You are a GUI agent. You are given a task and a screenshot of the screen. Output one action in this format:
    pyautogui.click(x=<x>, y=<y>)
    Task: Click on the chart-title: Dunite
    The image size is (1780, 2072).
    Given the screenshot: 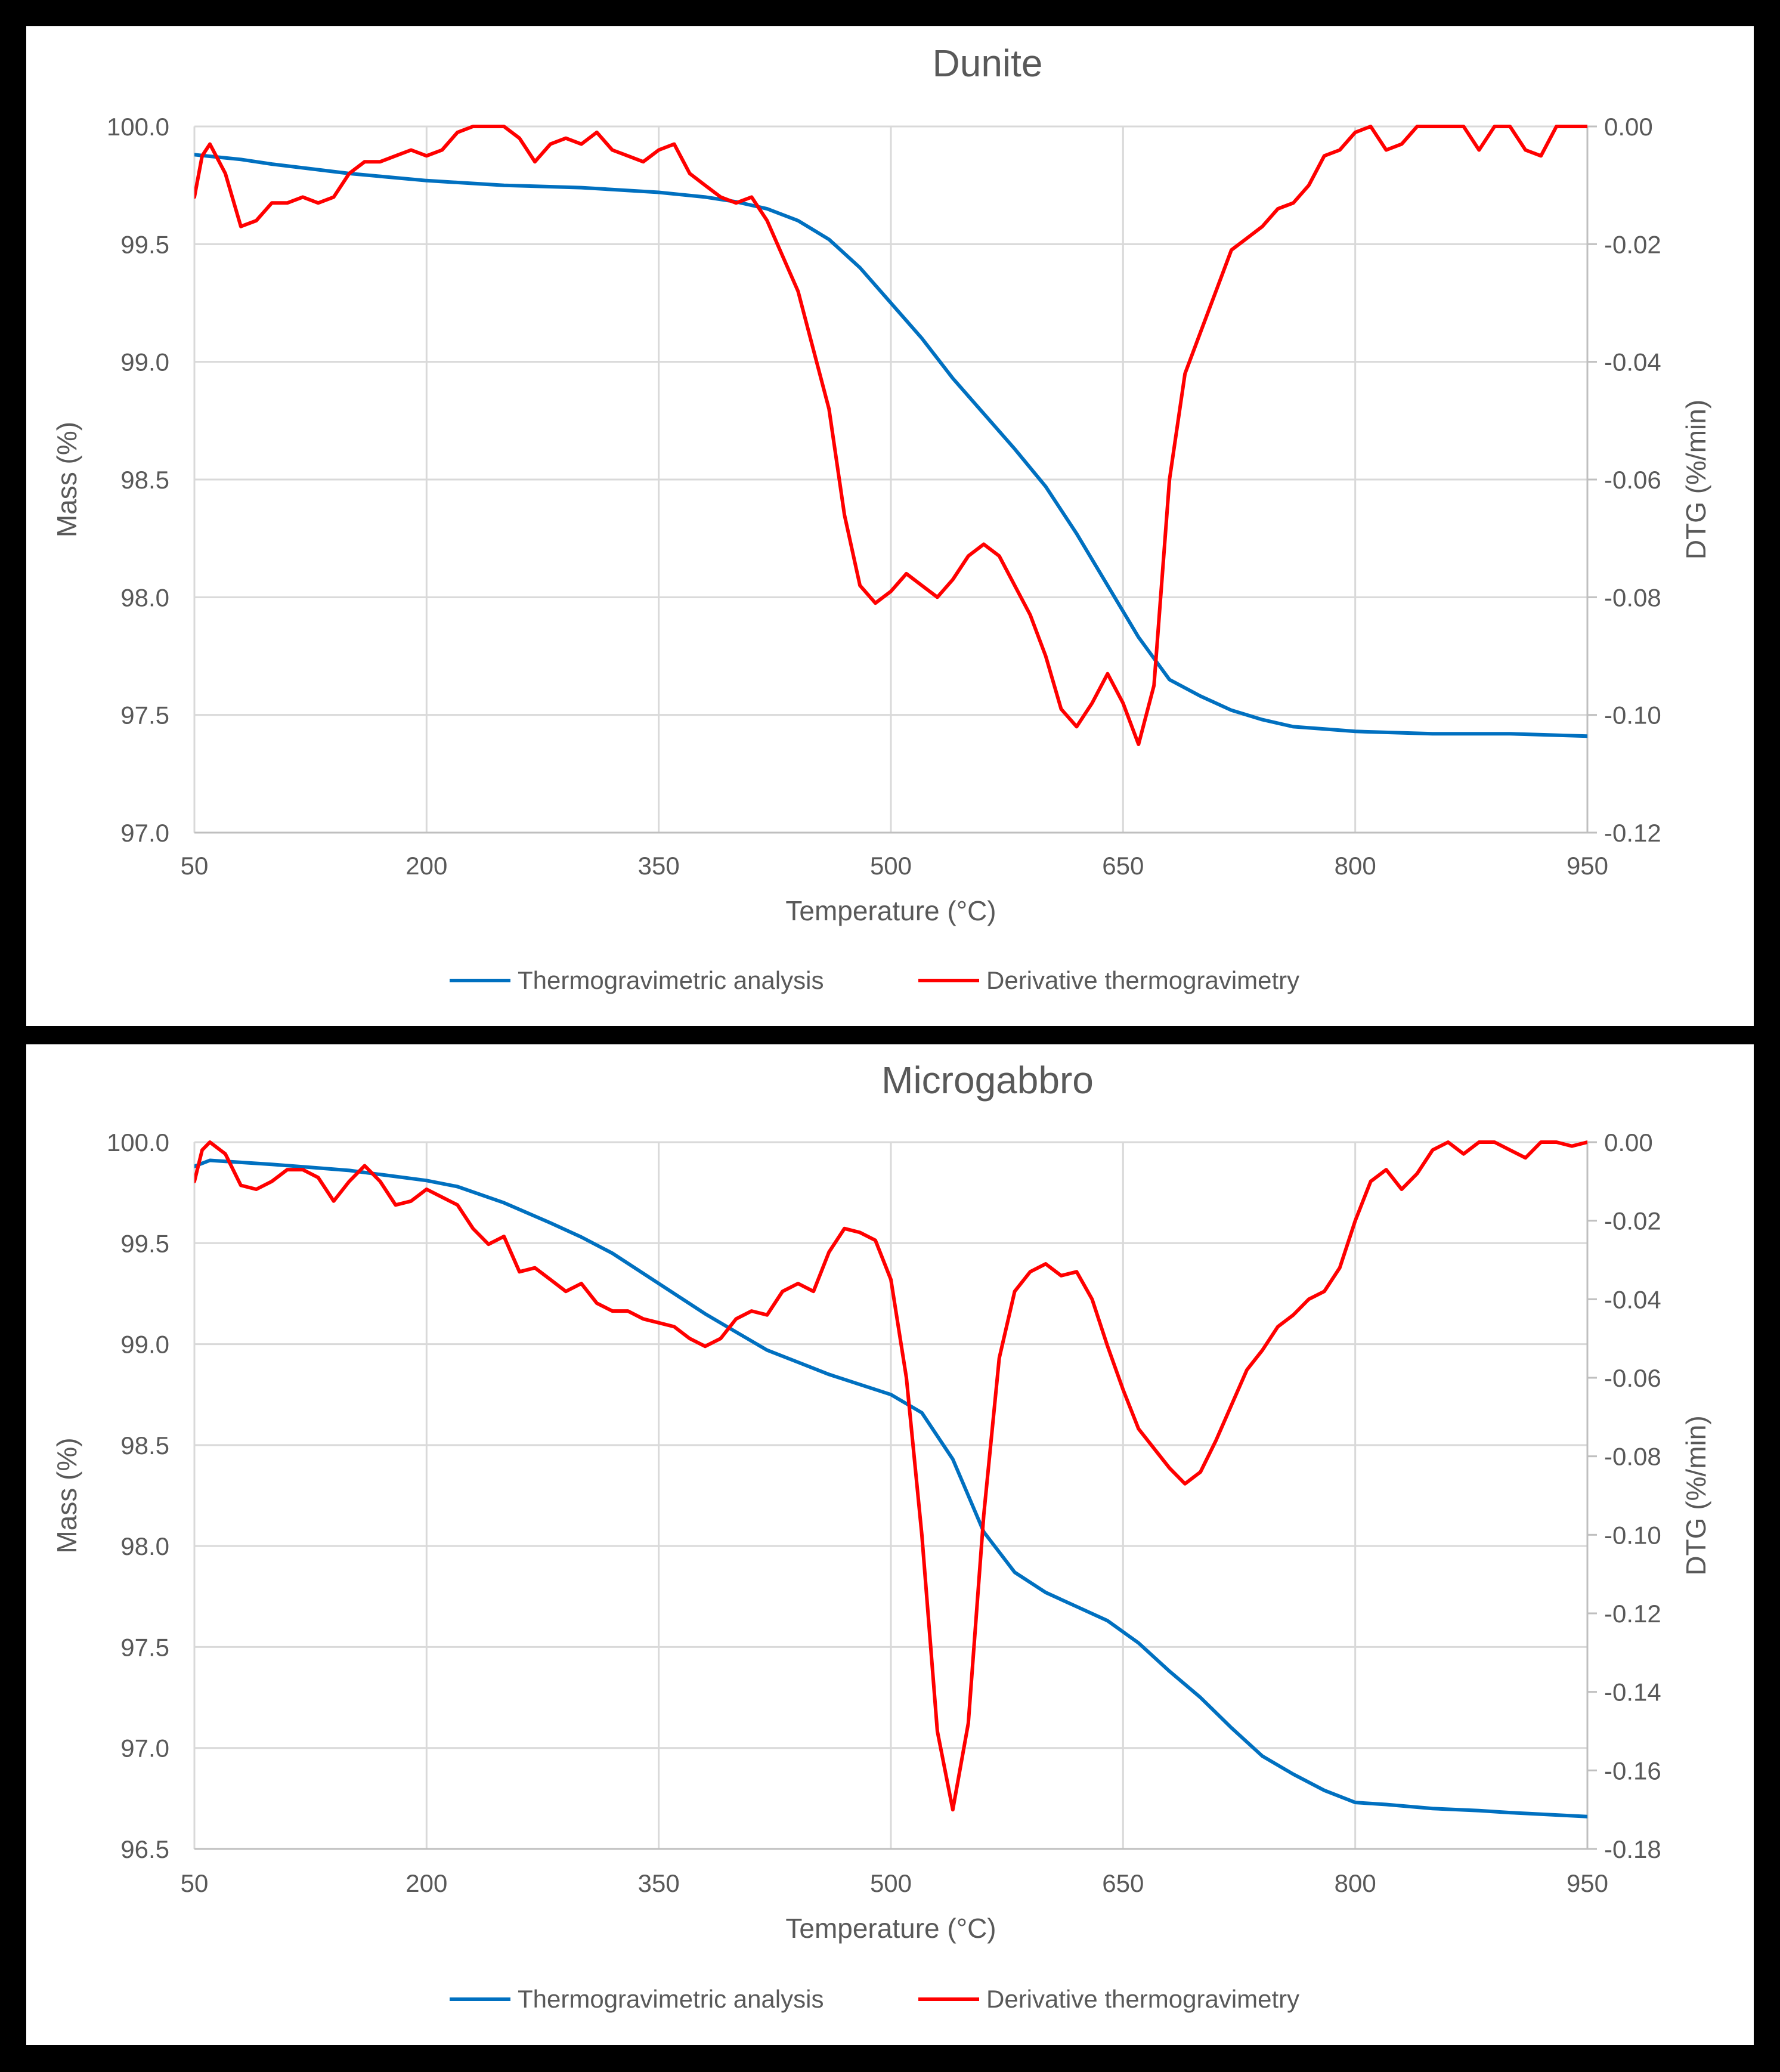 What is the action you would take?
    pyautogui.click(x=988, y=64)
    